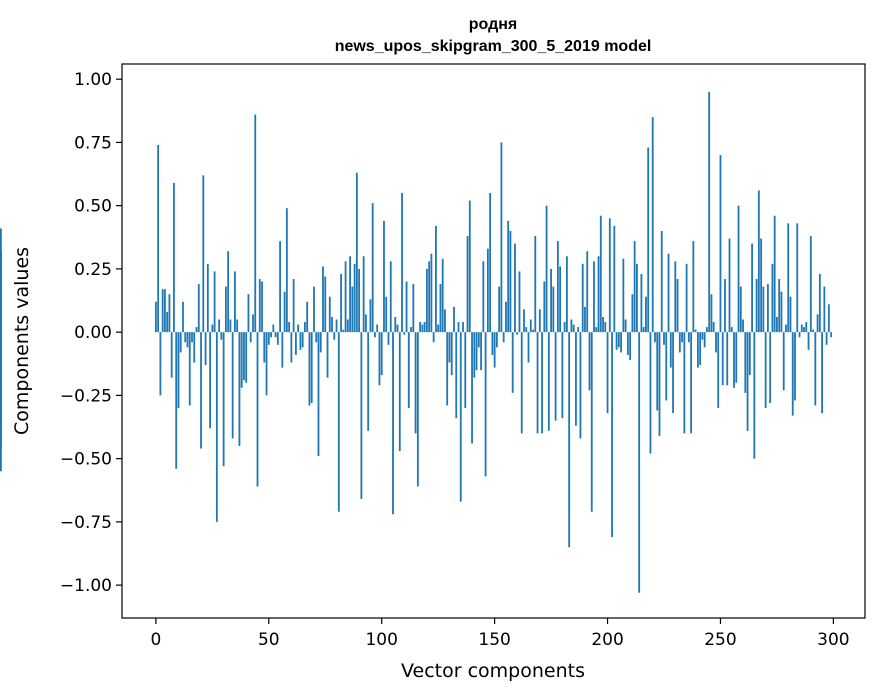 The image size is (880, 696). Describe the element at coordinates (494, 640) in the screenshot. I see `x-tick-label: 150` at that location.